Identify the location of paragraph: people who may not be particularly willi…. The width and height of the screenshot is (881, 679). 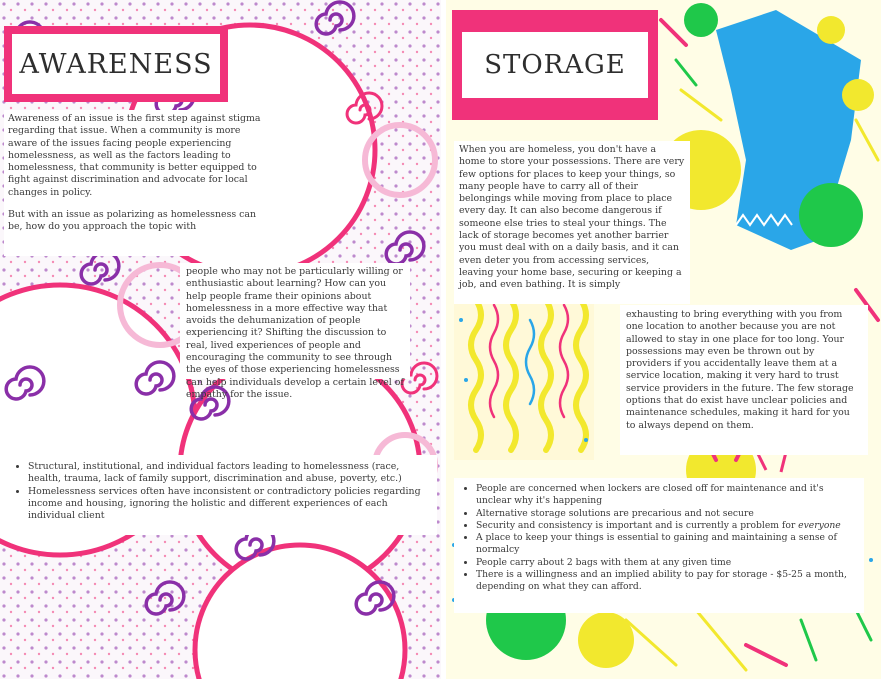
(295, 333).